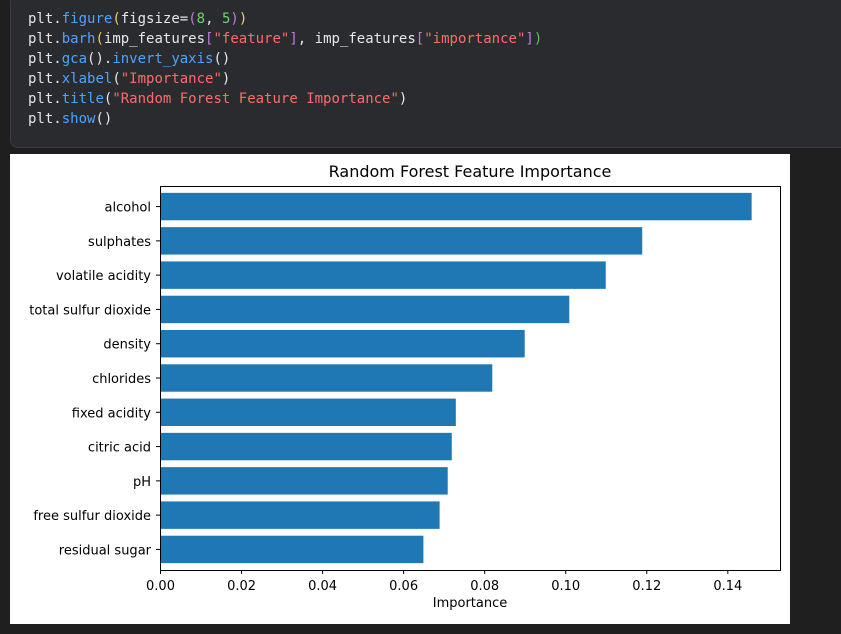 This screenshot has width=841, height=634. What do you see at coordinates (171, 79) in the screenshot?
I see `code-token: "Importance"` at bounding box center [171, 79].